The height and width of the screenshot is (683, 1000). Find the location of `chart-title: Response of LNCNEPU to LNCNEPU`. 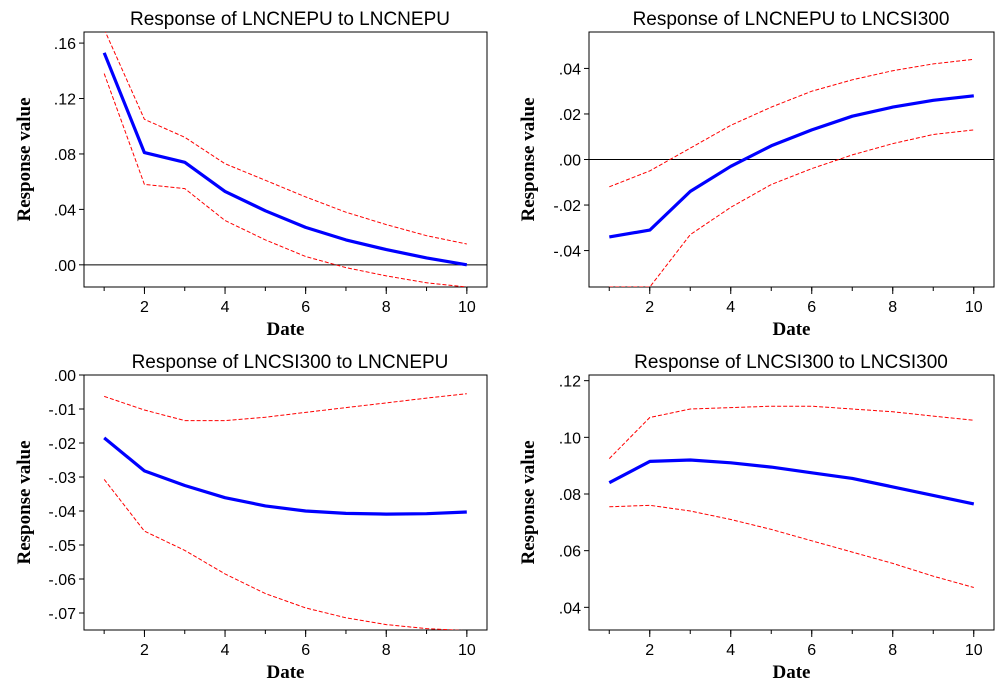

chart-title: Response of LNCNEPU to LNCNEPU is located at coordinates (290, 19).